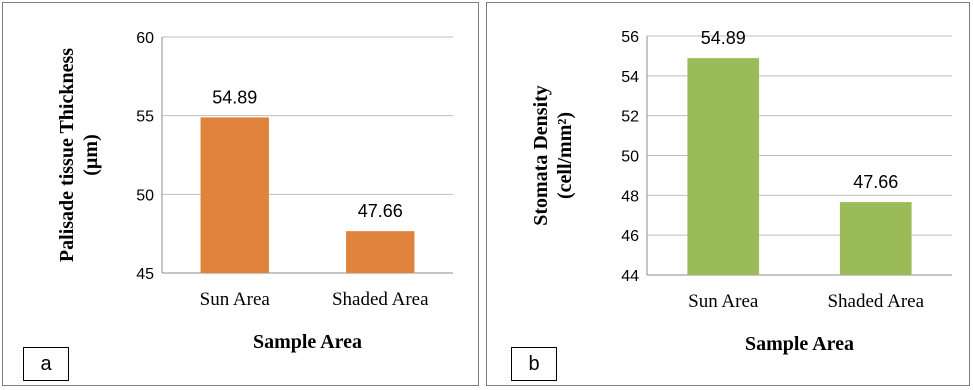  I want to click on y-tick-label: 56, so click(630, 37).